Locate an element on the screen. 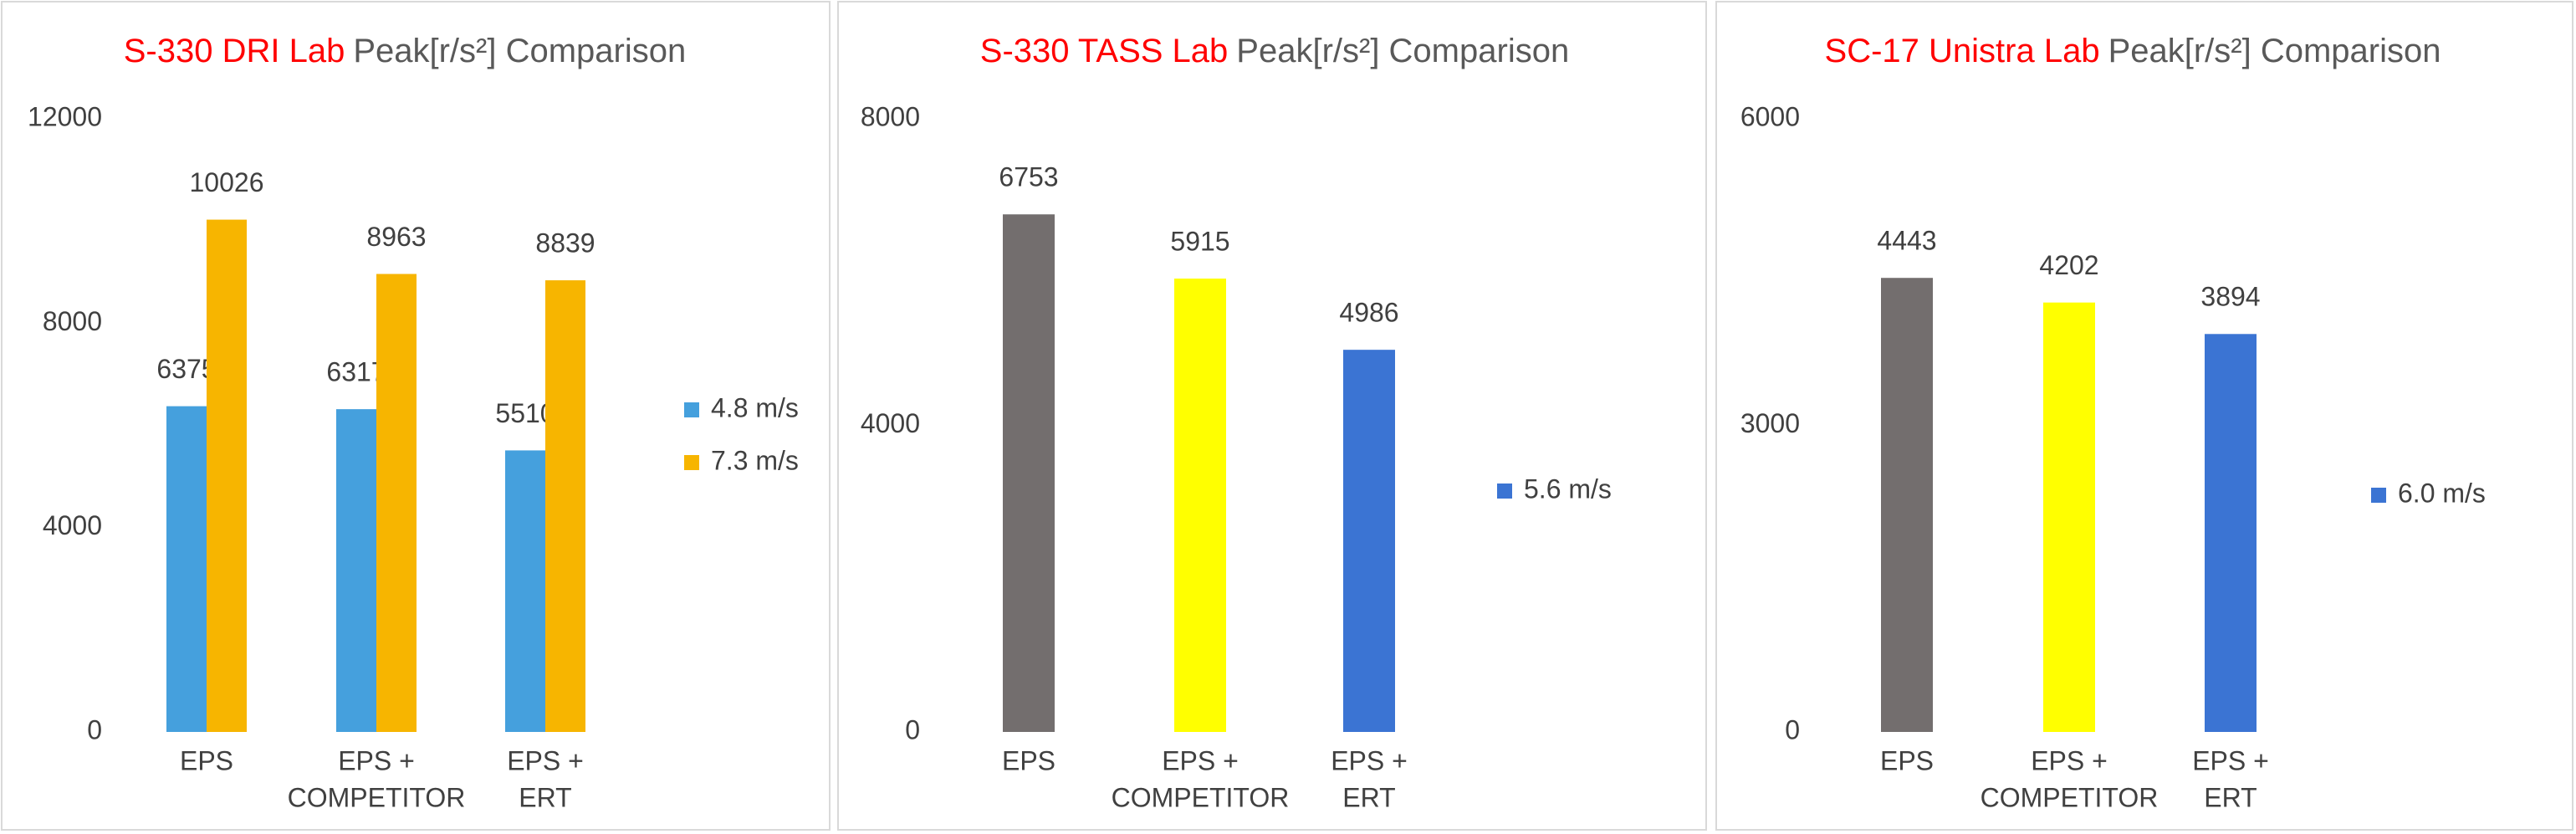 Image resolution: width=2576 pixels, height=834 pixels. data-label: 6375 is located at coordinates (186, 369).